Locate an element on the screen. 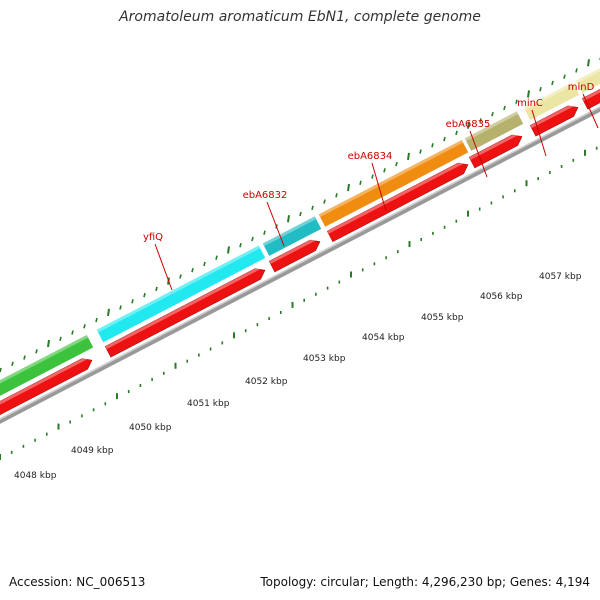 This screenshot has width=600, height=600. kbp-label: 4048 kbp is located at coordinates (35, 476).